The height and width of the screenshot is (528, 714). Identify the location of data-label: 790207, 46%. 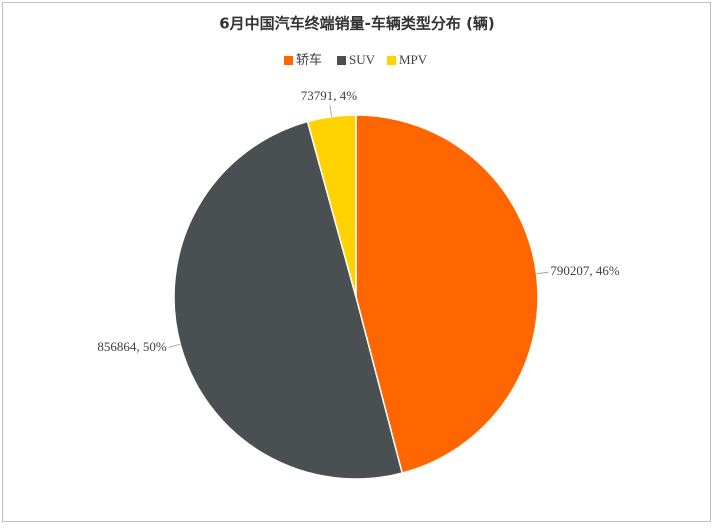
(585, 270).